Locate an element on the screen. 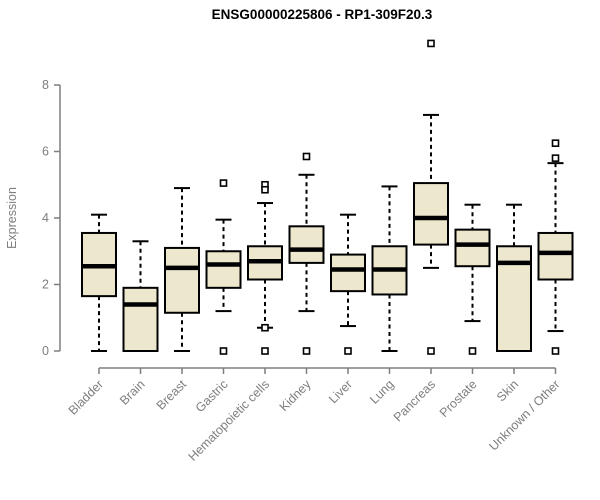  y-tick-label: 8 is located at coordinates (45, 85).